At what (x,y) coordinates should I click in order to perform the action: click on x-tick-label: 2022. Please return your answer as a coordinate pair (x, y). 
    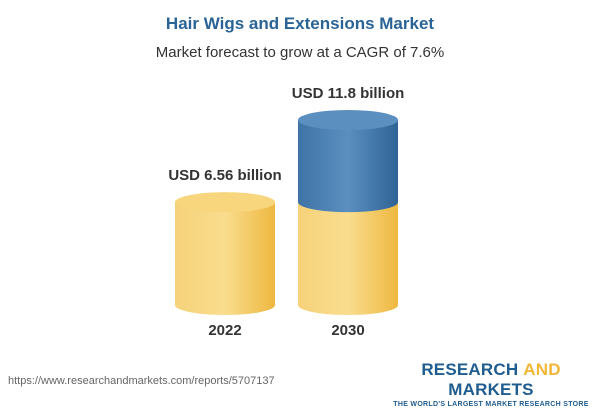
    Looking at the image, I should click on (224, 330).